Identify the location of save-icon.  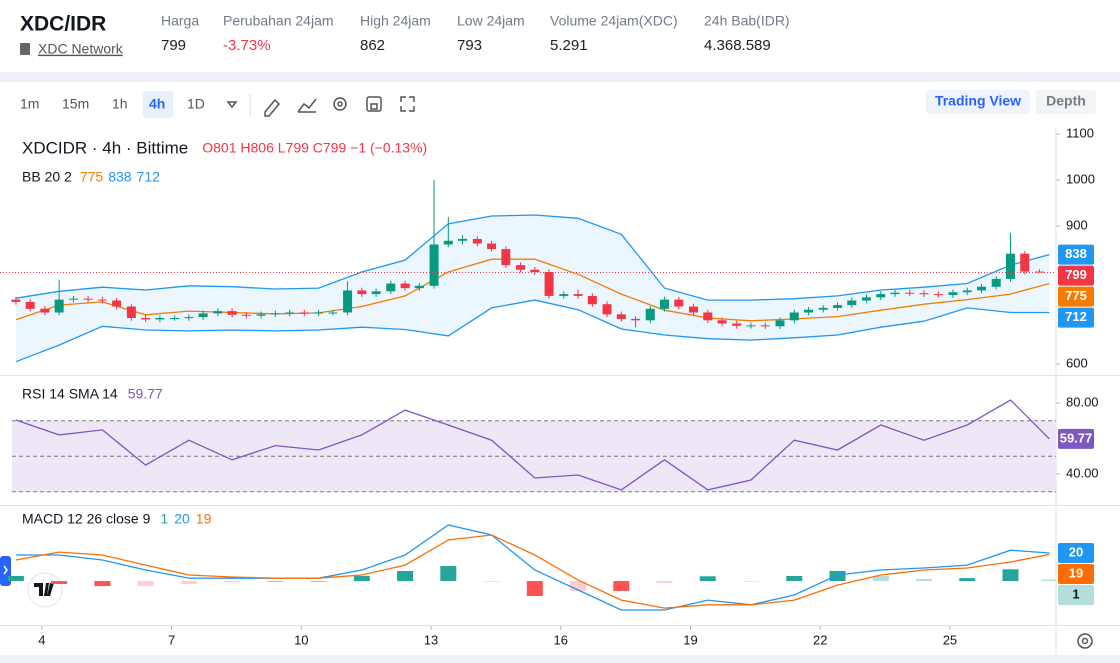
(374, 104).